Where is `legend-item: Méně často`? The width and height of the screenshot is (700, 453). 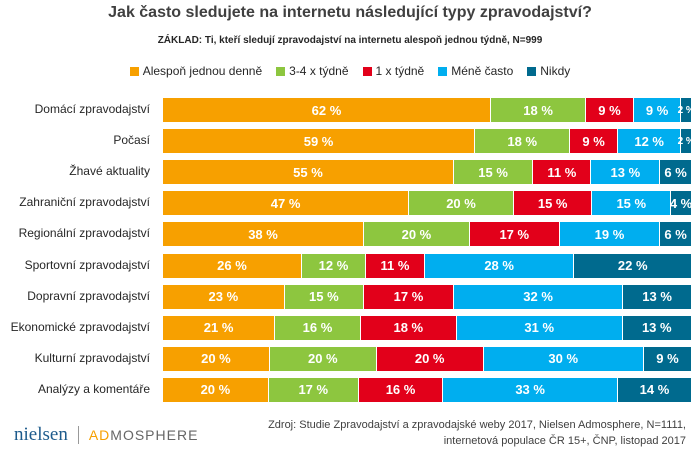
legend-item: Méně často is located at coordinates (475, 71).